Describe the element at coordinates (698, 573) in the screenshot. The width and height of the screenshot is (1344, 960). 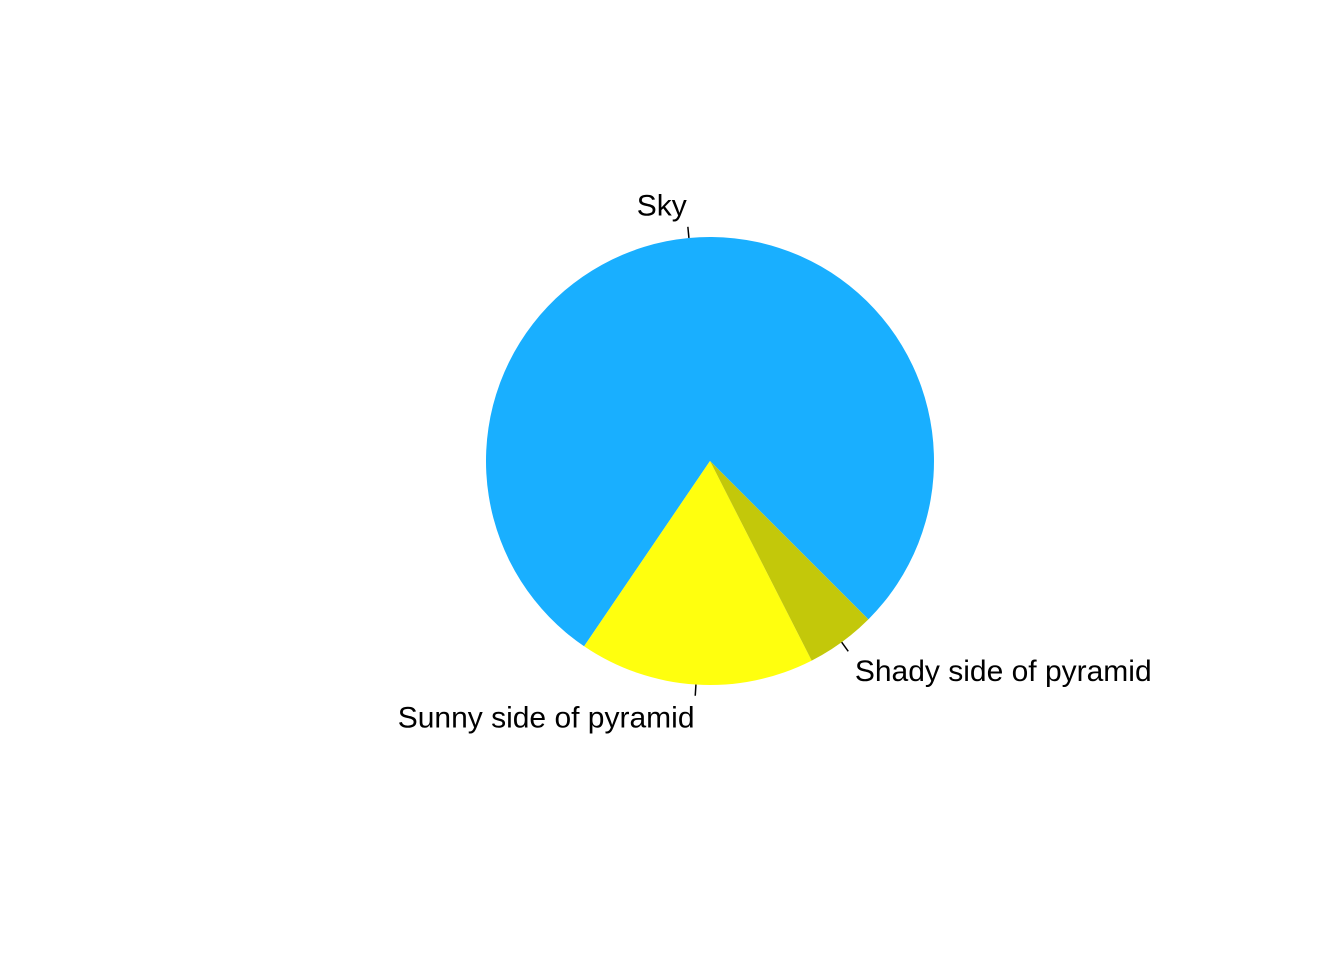
I see `pie-slice-sunny-side-of-pyramid` at that location.